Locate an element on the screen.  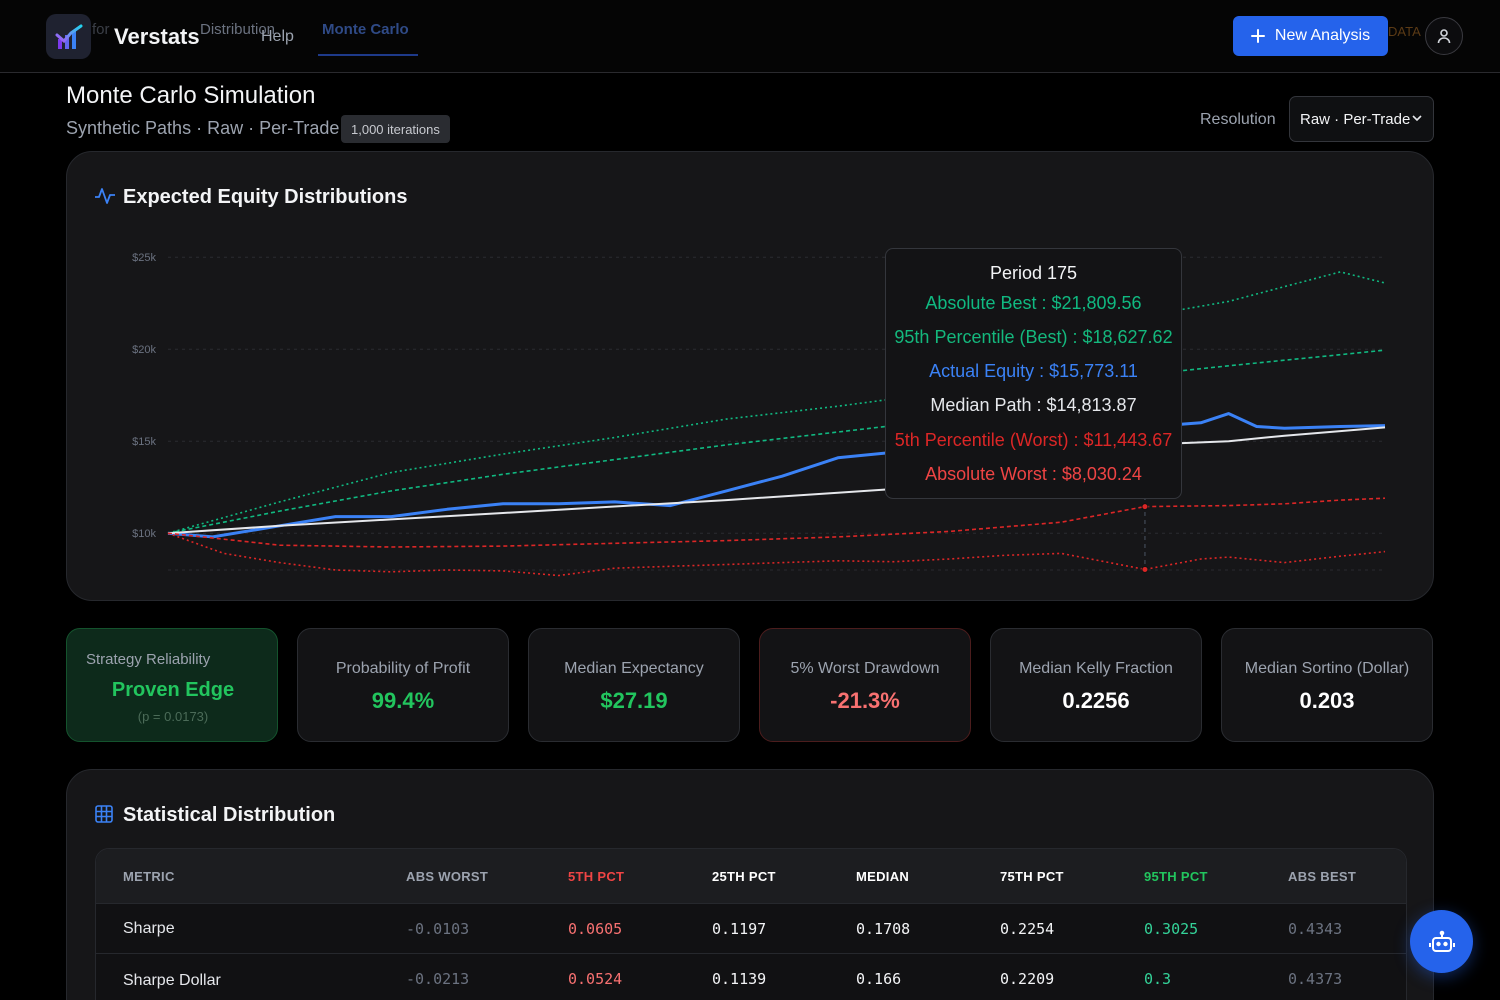
header-metric: METRIC is located at coordinates (149, 876).